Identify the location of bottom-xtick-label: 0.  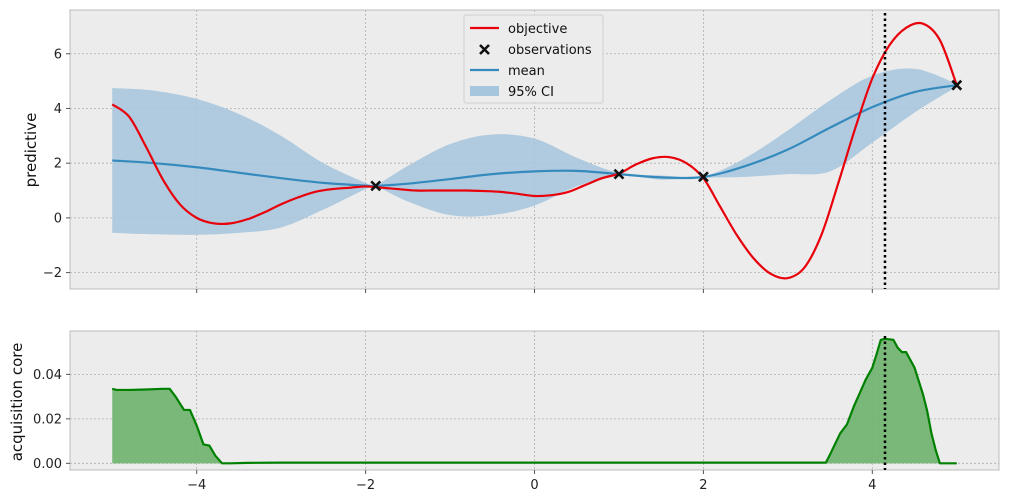
(534, 485).